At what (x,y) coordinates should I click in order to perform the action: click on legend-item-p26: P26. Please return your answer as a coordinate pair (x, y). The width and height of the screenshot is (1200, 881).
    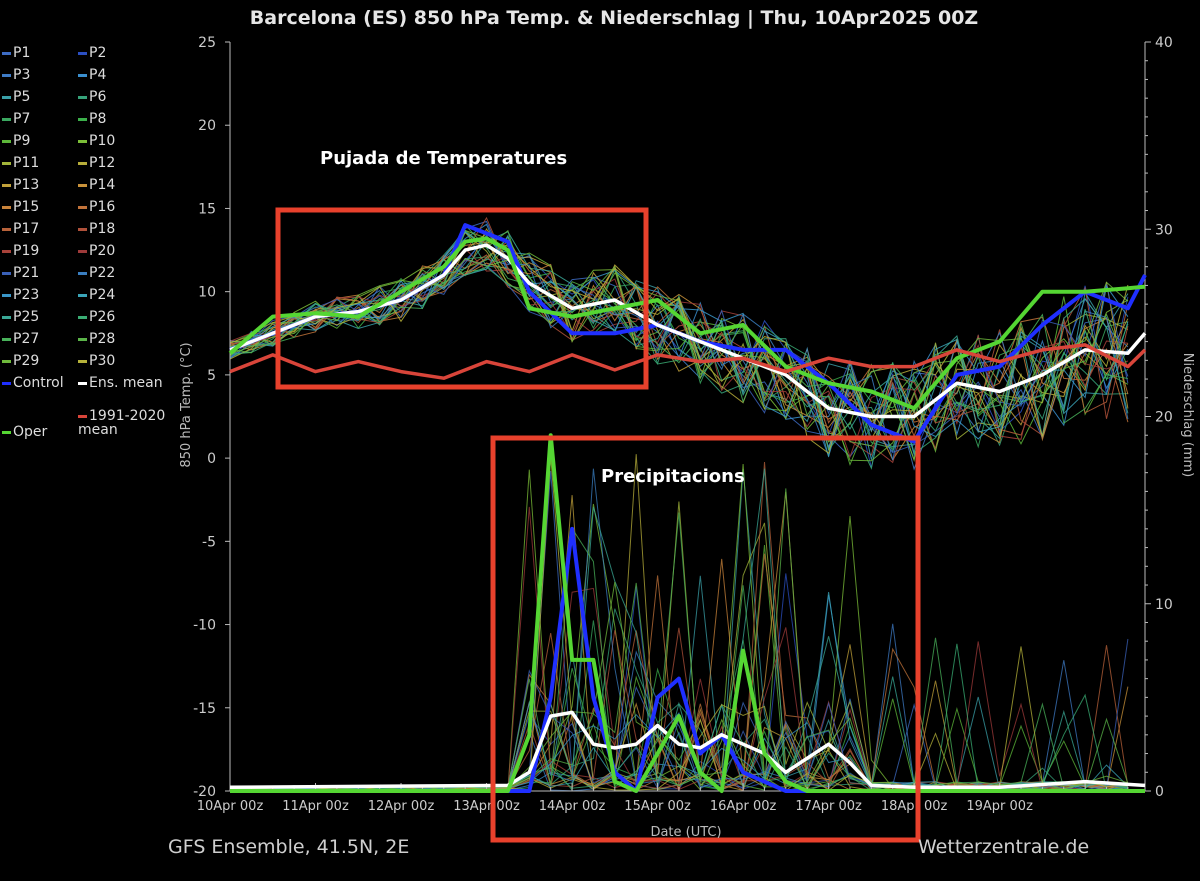
    Looking at the image, I should click on (96, 317).